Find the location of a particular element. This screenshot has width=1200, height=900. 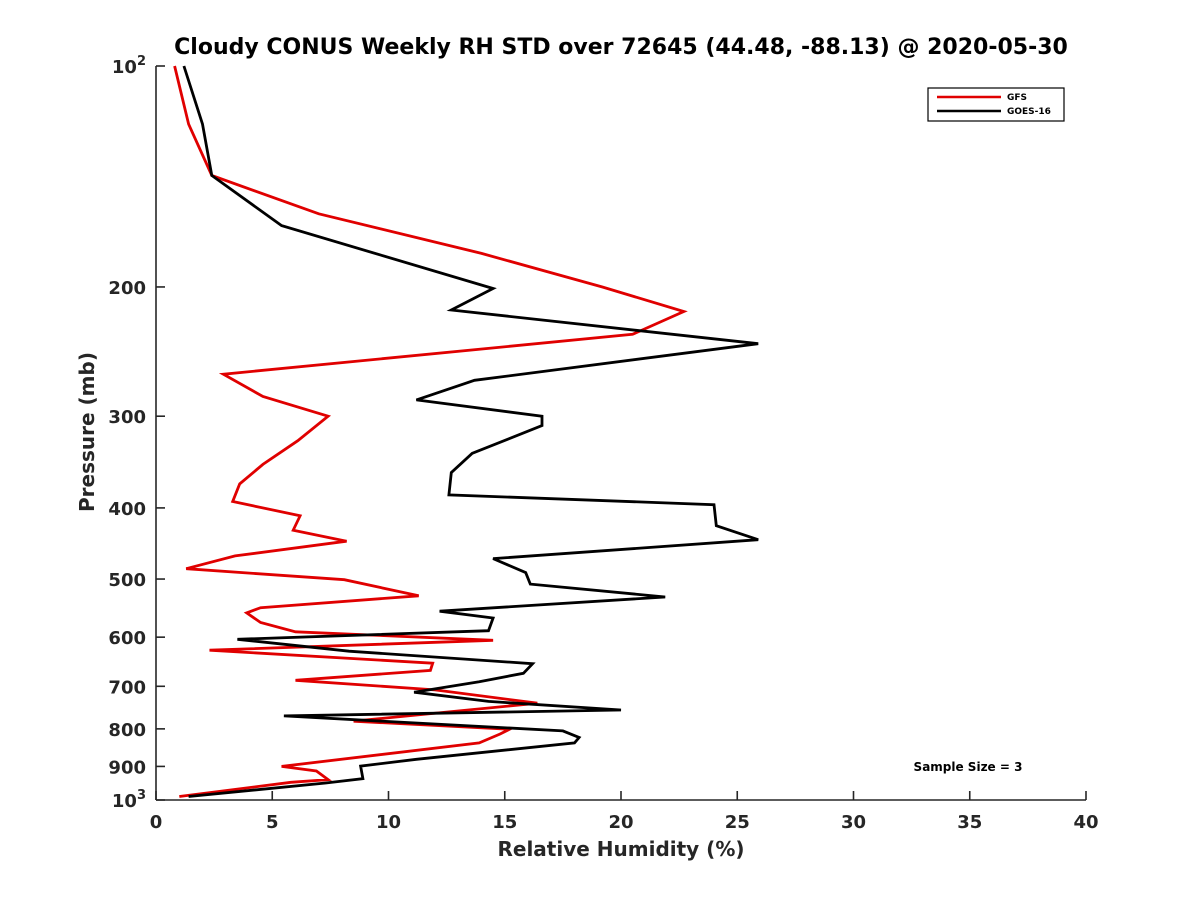

legend: GFS GOES-16 is located at coordinates (996, 104).